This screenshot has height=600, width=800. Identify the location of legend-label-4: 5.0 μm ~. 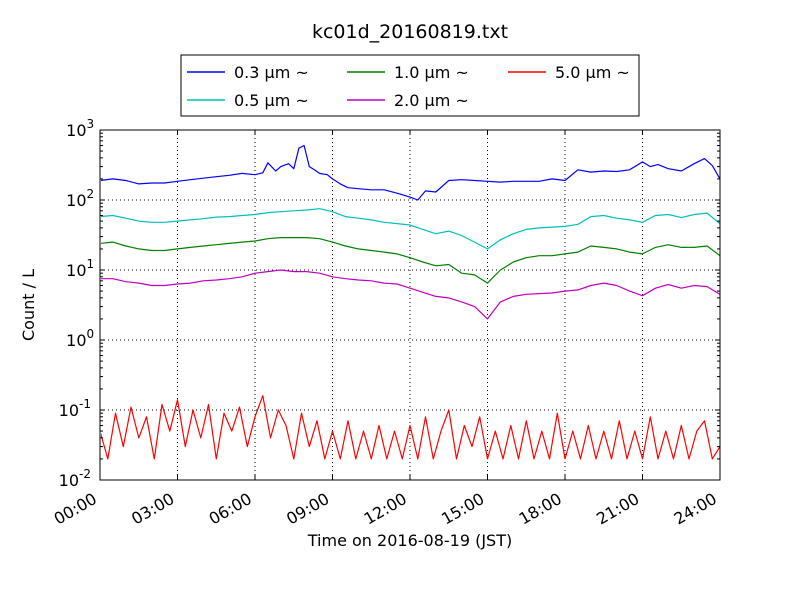
(592, 72).